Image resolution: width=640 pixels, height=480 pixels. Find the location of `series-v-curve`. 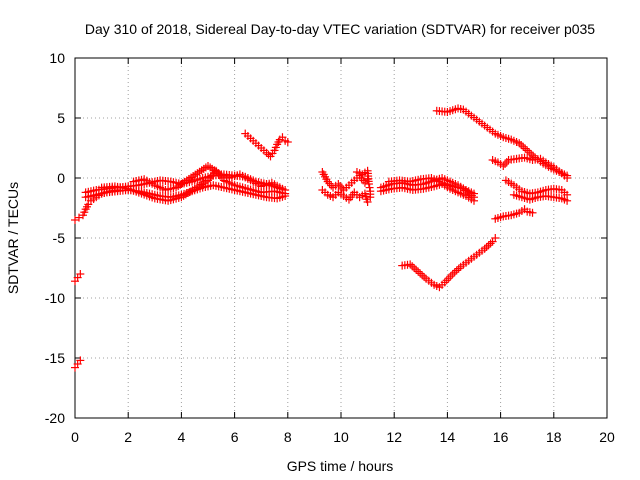

series-v-curve is located at coordinates (449, 263).